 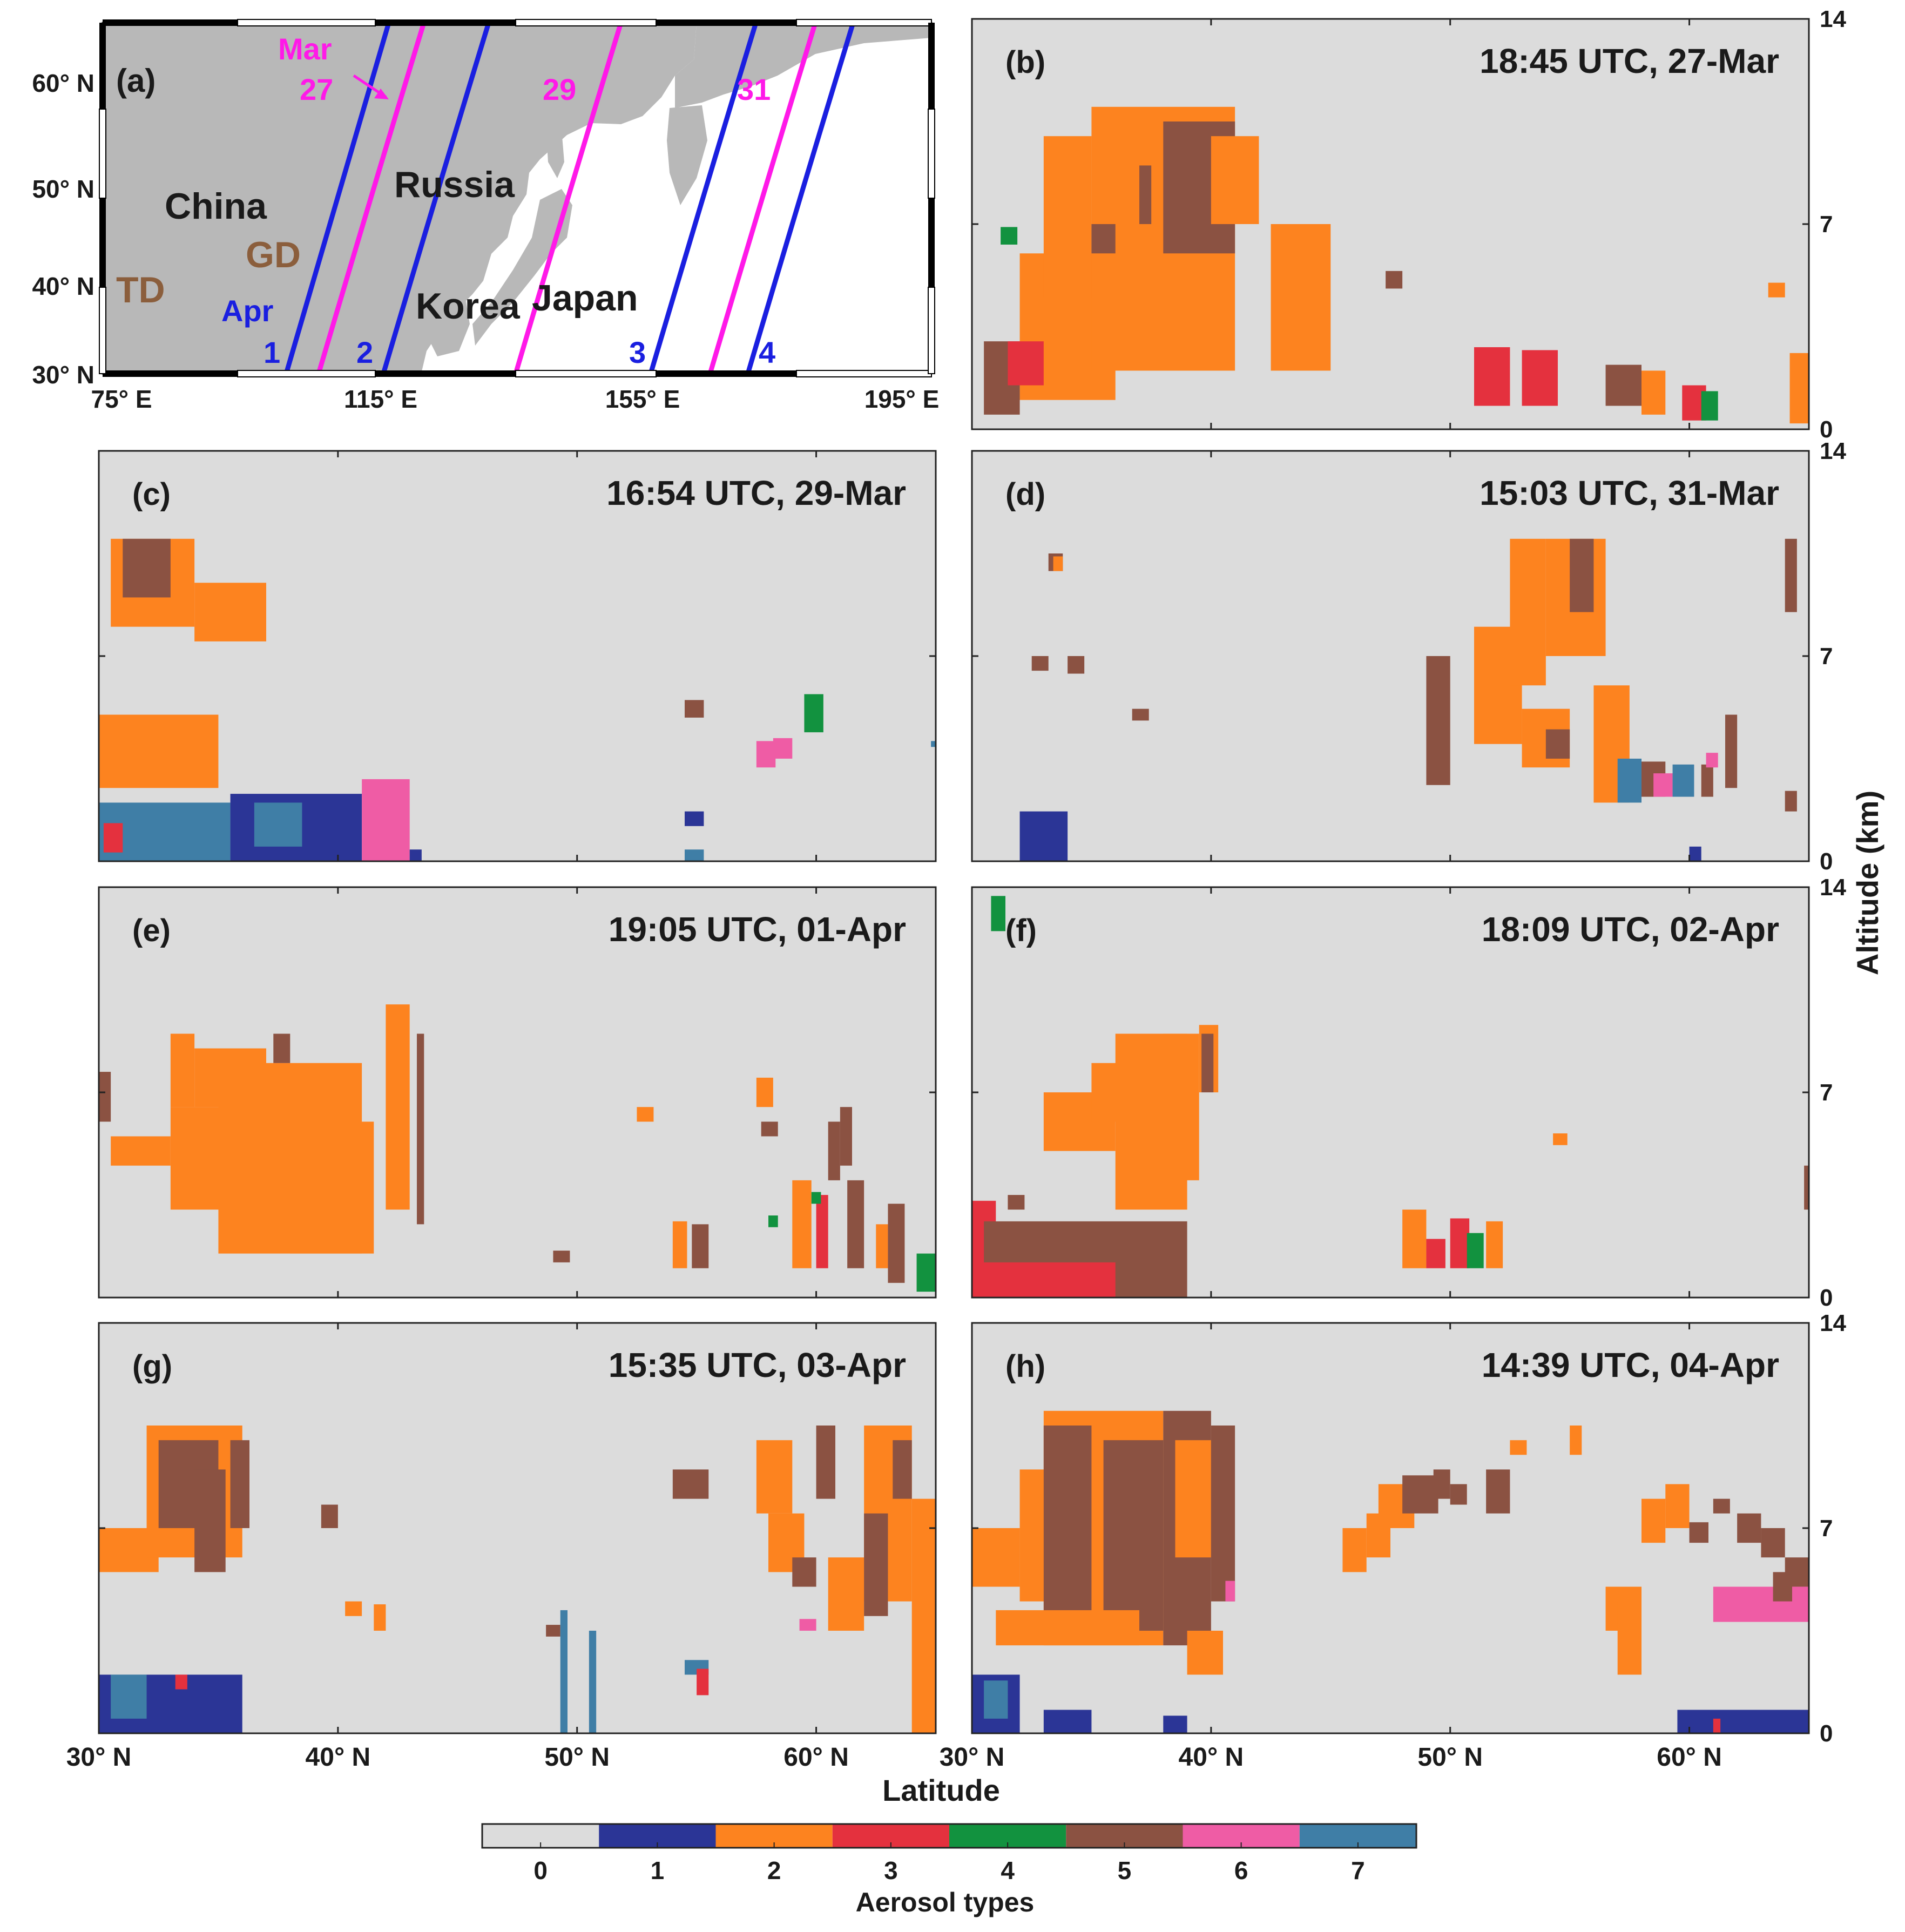 What do you see at coordinates (946, 1902) in the screenshot?
I see `colorbar-title: Aerosol types` at bounding box center [946, 1902].